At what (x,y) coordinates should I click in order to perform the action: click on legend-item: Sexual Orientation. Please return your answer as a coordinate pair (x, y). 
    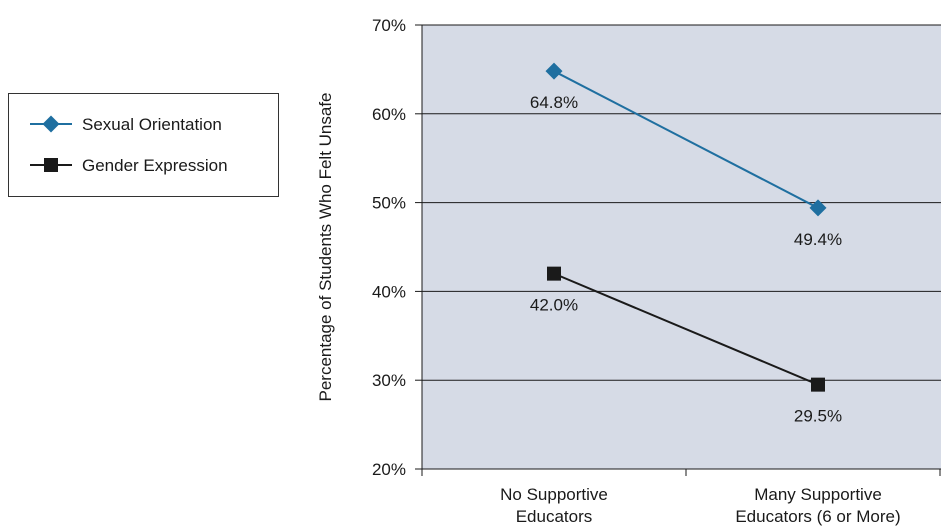
    Looking at the image, I should click on (126, 124).